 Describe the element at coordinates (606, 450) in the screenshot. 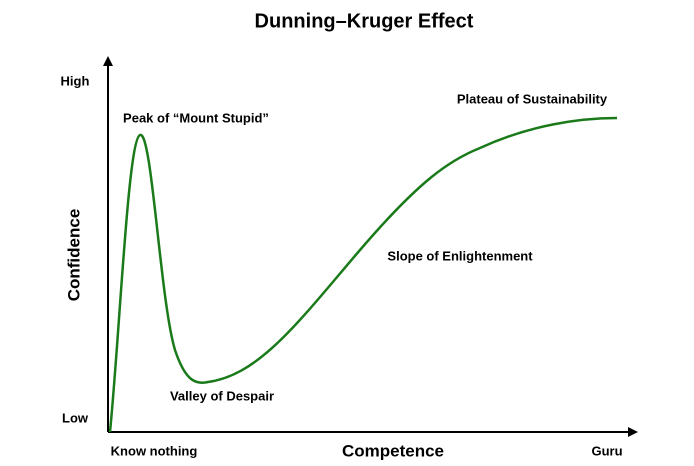

I see `x-end: Guru` at that location.